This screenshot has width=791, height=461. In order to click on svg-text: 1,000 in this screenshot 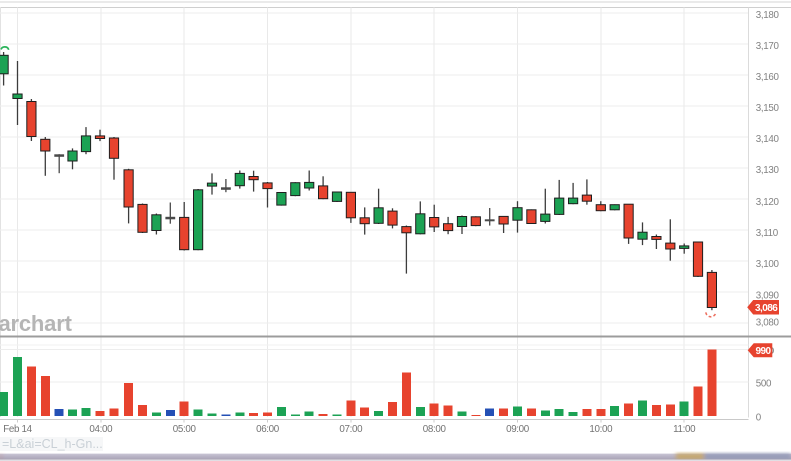, I will do `click(763, 351)`.